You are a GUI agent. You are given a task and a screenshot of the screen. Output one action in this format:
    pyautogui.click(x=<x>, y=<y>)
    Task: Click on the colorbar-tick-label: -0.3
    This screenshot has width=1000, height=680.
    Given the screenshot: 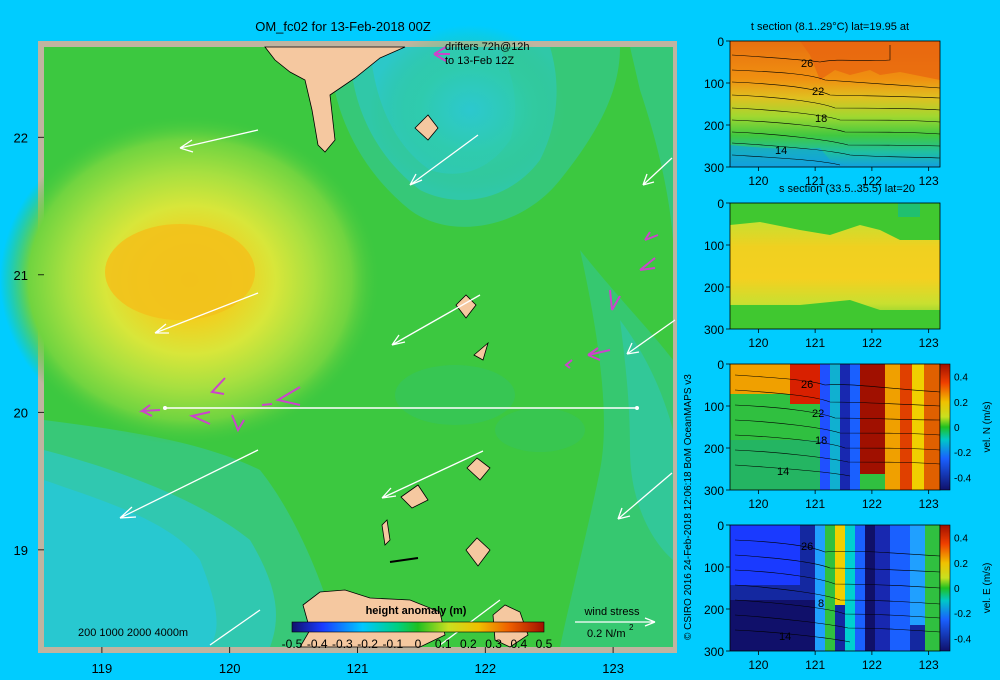 What is the action you would take?
    pyautogui.click(x=342, y=644)
    